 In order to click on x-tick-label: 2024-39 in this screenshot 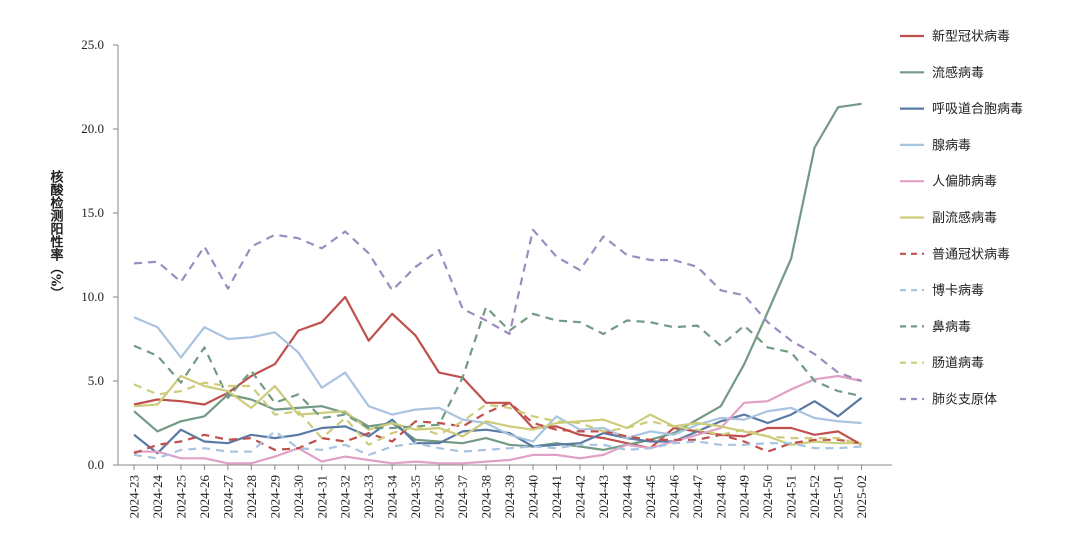, I will do `click(509, 496)`.